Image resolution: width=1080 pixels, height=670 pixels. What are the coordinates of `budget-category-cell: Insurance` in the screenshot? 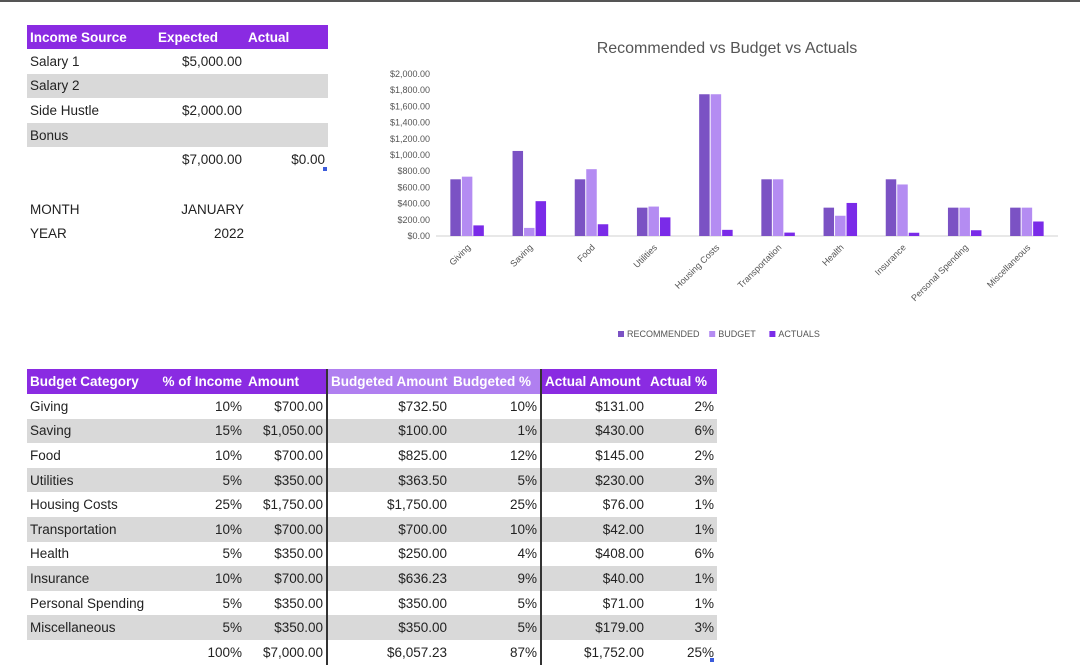 It's located at (60, 578).